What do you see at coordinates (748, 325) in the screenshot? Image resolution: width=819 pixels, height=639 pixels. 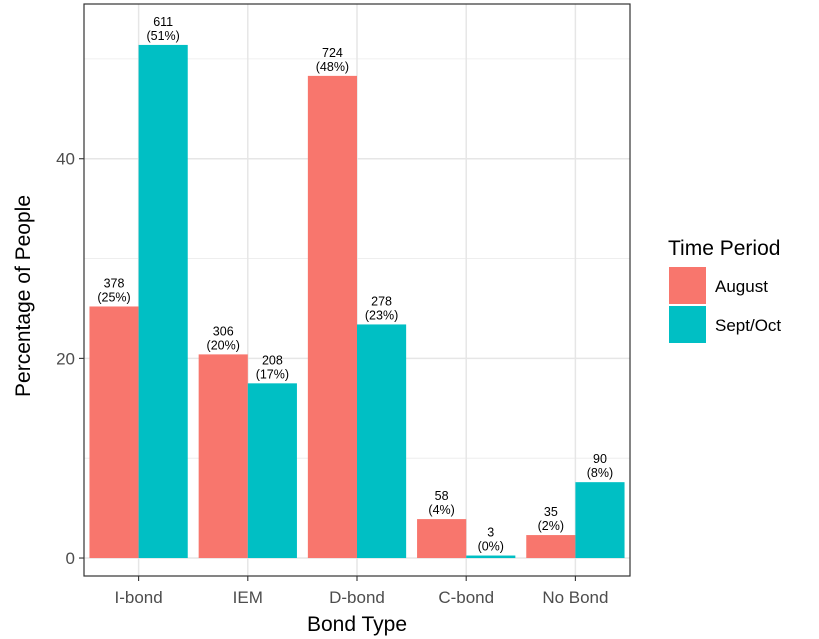 I see `legend-label: Sept/Oct` at bounding box center [748, 325].